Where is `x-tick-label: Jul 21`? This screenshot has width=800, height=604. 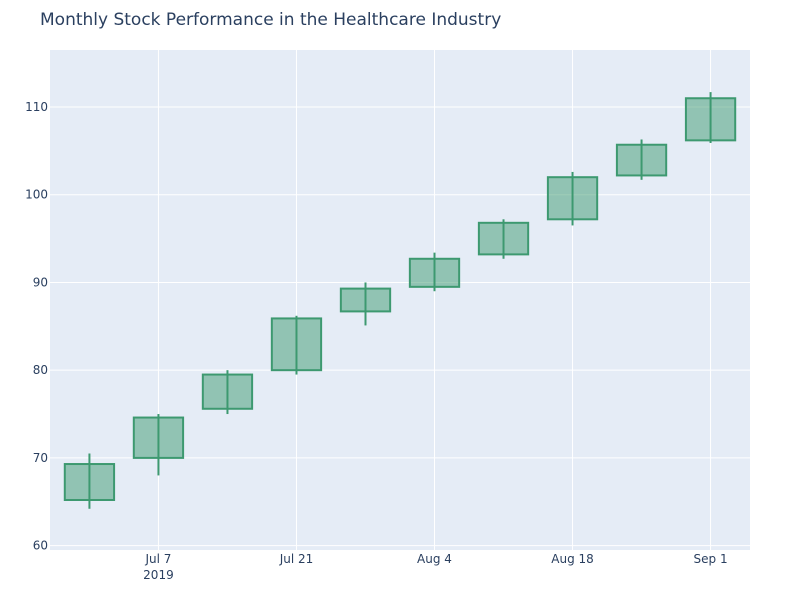 x-tick-label: Jul 21 is located at coordinates (296, 559).